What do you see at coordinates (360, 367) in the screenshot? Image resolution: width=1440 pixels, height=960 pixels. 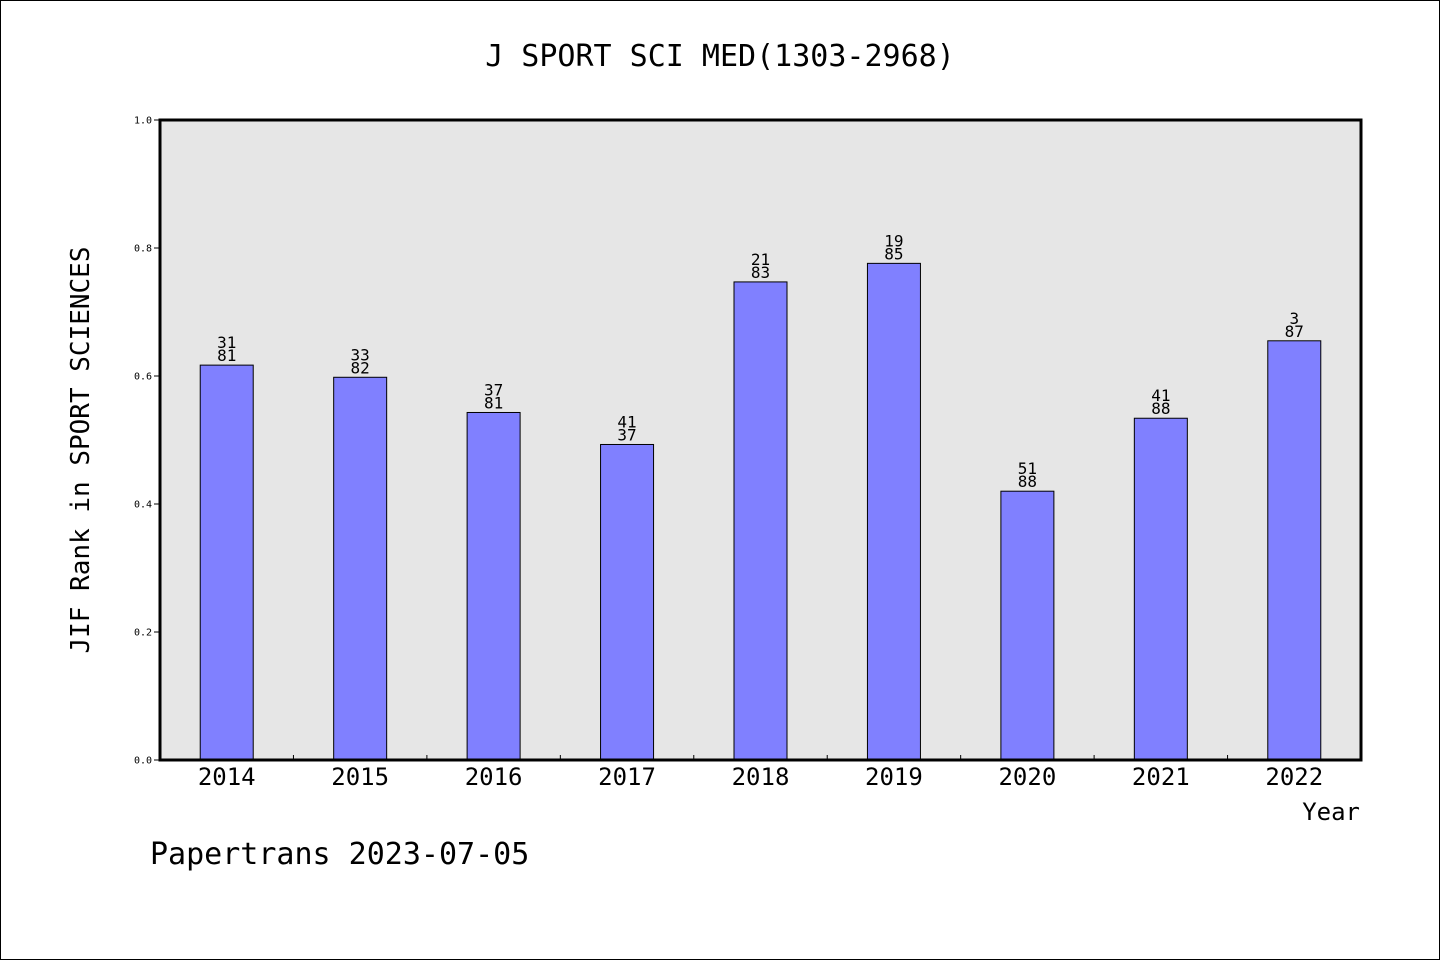 I see `bar-label-bottom: 82` at bounding box center [360, 367].